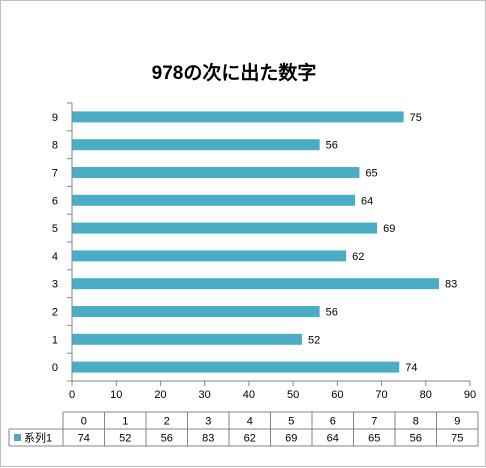 This screenshot has width=486, height=468. What do you see at coordinates (55, 257) in the screenshot?
I see `y-tick-label: 4` at bounding box center [55, 257].